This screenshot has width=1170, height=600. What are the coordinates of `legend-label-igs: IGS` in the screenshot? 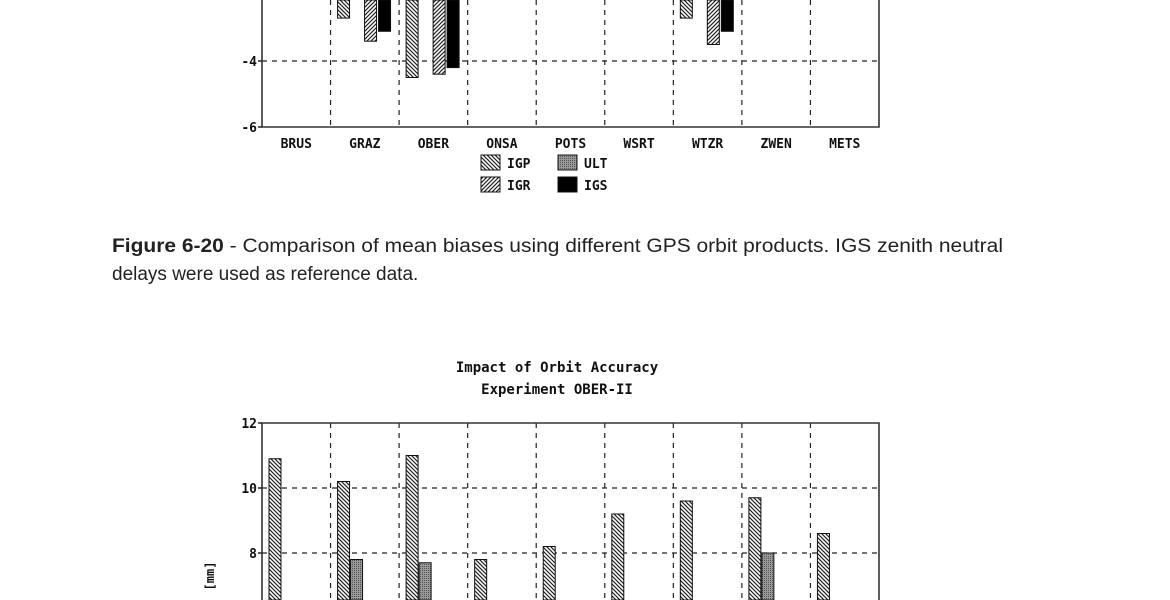 It's located at (596, 186).